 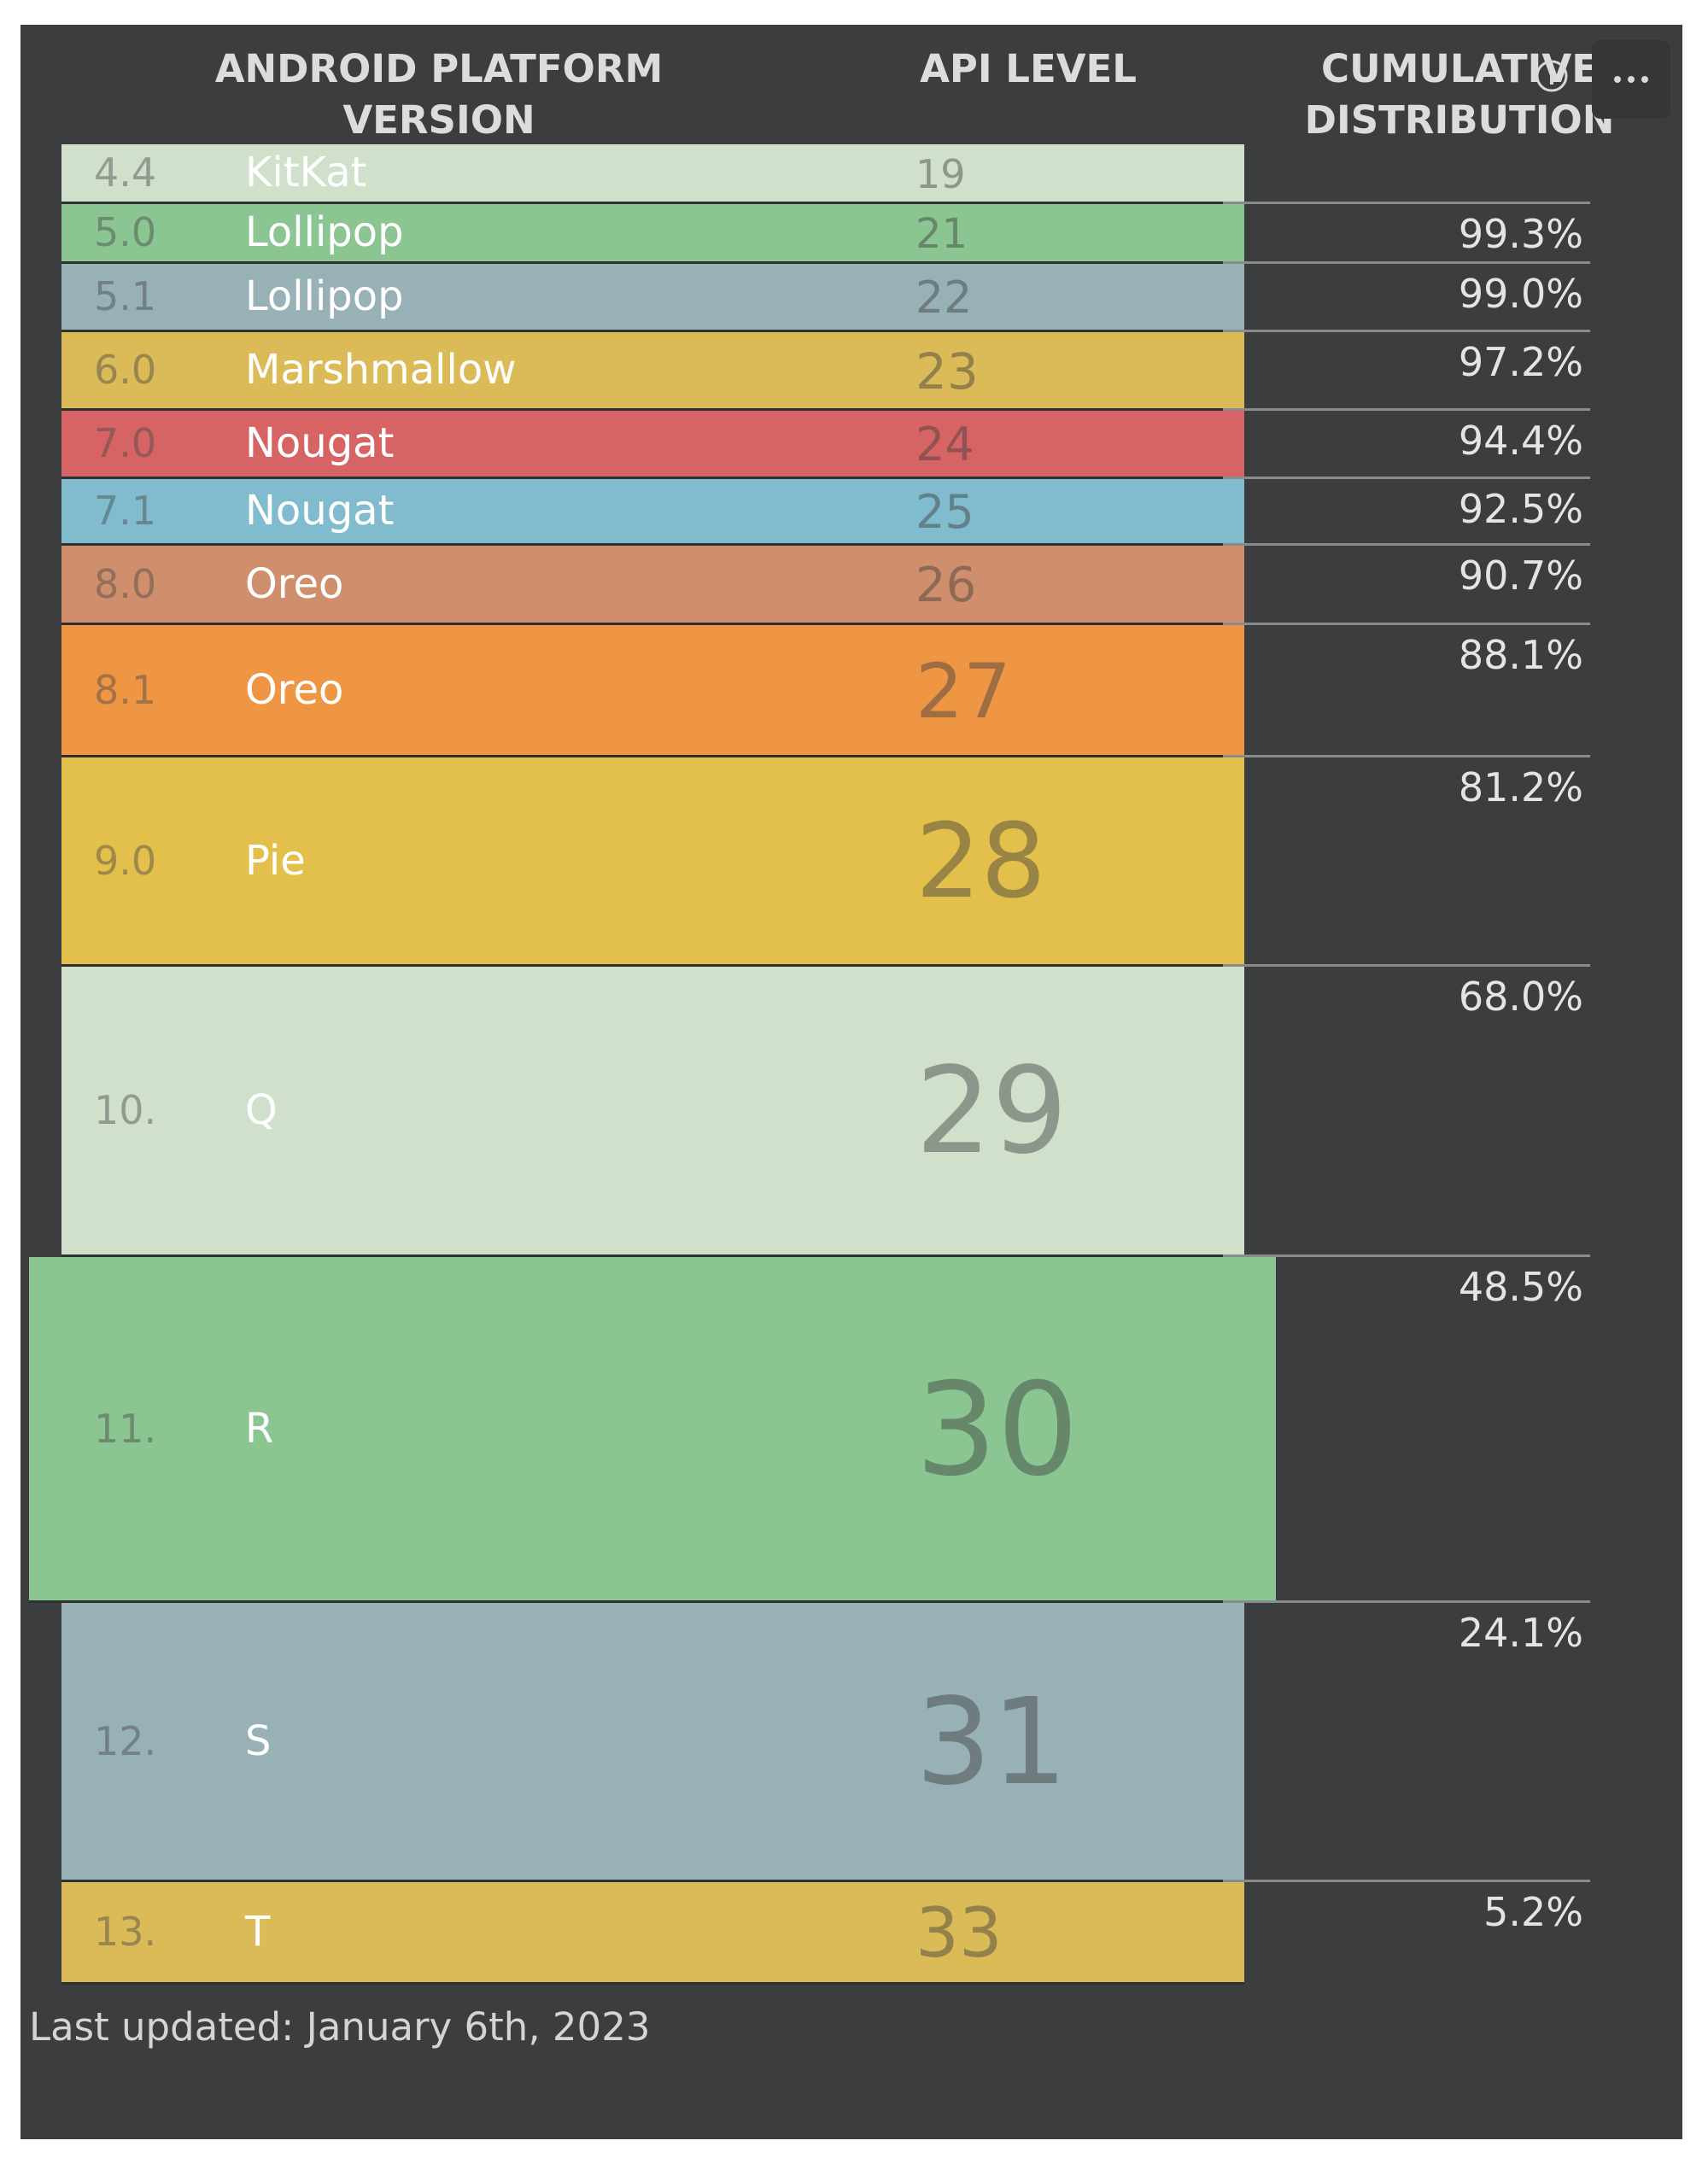 What do you see at coordinates (306, 172) in the screenshot?
I see `row-codename: KitKat` at bounding box center [306, 172].